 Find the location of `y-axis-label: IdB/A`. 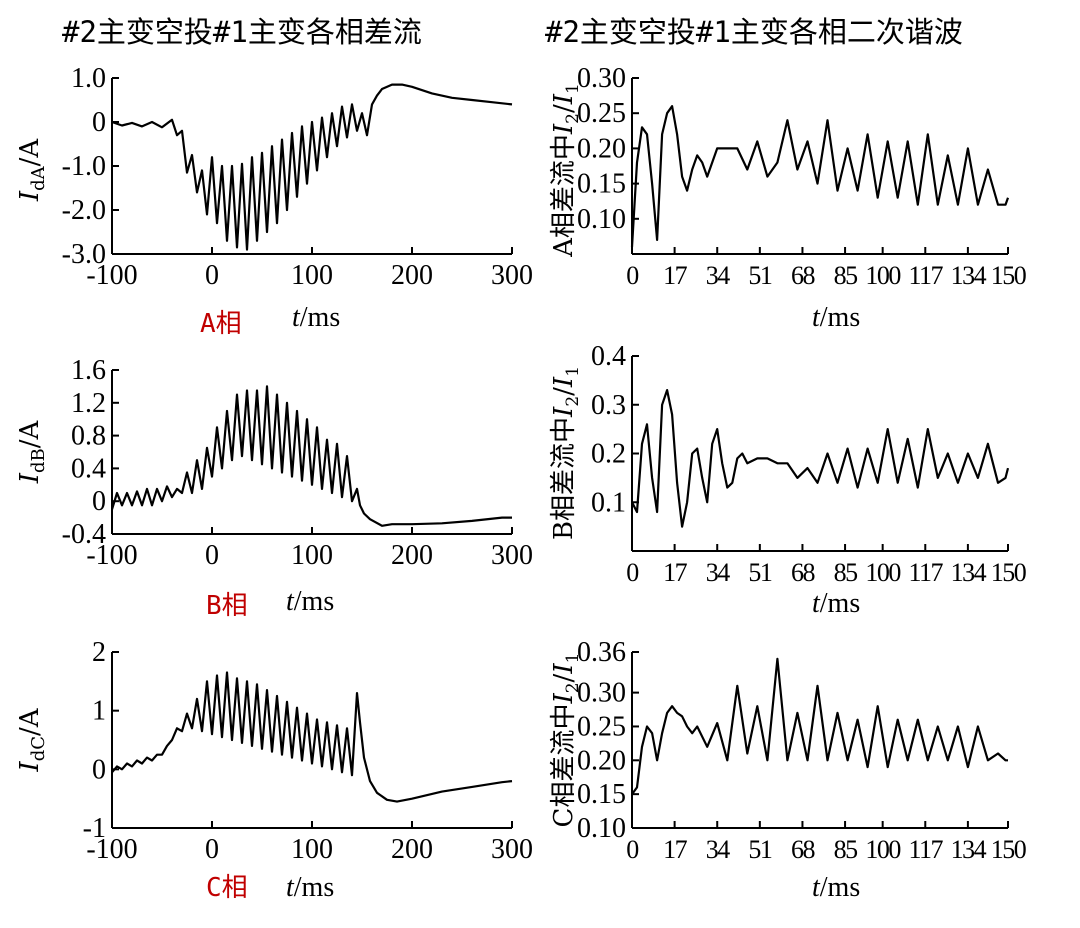

y-axis-label: IdB/A is located at coordinates (32, 451).